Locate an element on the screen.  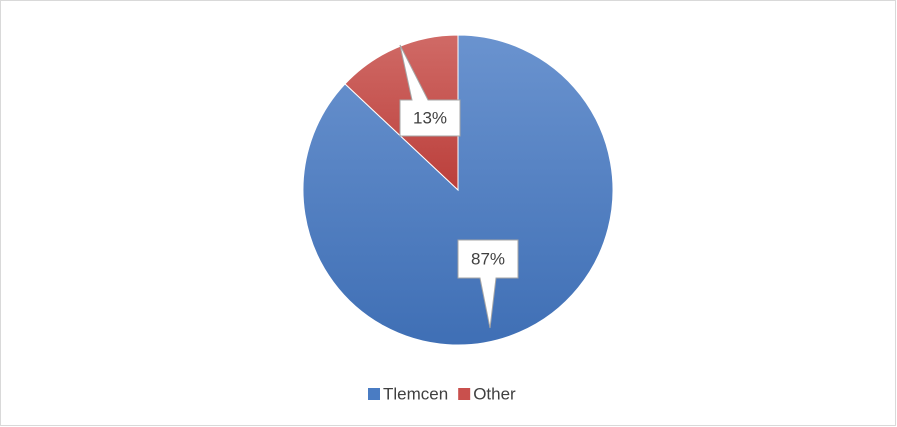
data-label: 13% is located at coordinates (430, 117).